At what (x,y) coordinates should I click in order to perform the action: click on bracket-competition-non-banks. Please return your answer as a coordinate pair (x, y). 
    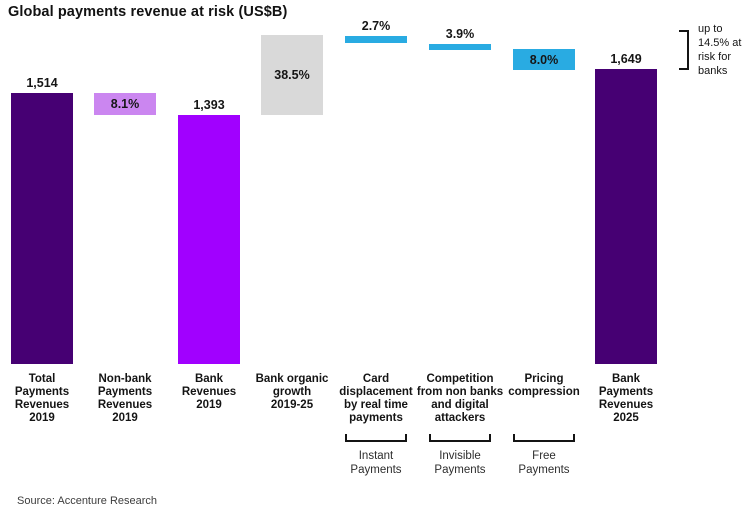
    Looking at the image, I should click on (460, 438).